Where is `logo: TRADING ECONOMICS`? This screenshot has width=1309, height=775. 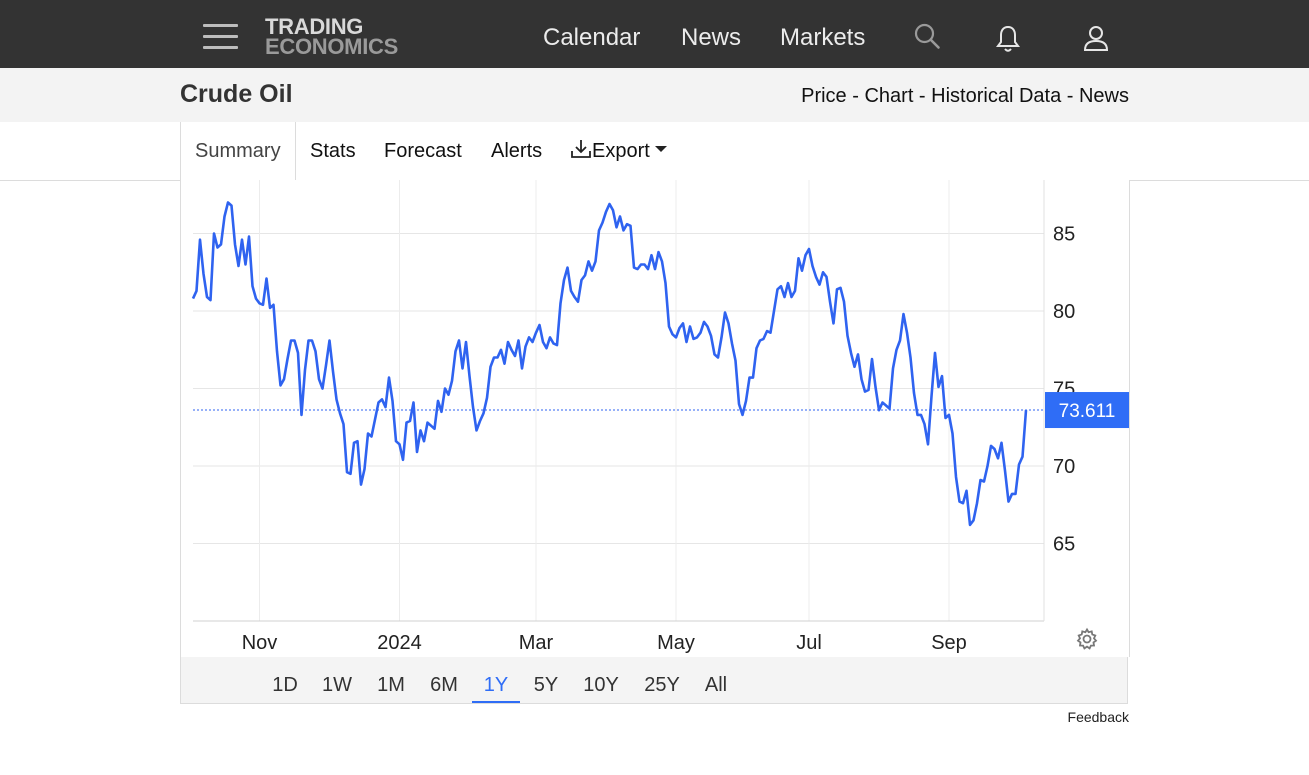
logo: TRADING ECONOMICS is located at coordinates (331, 36).